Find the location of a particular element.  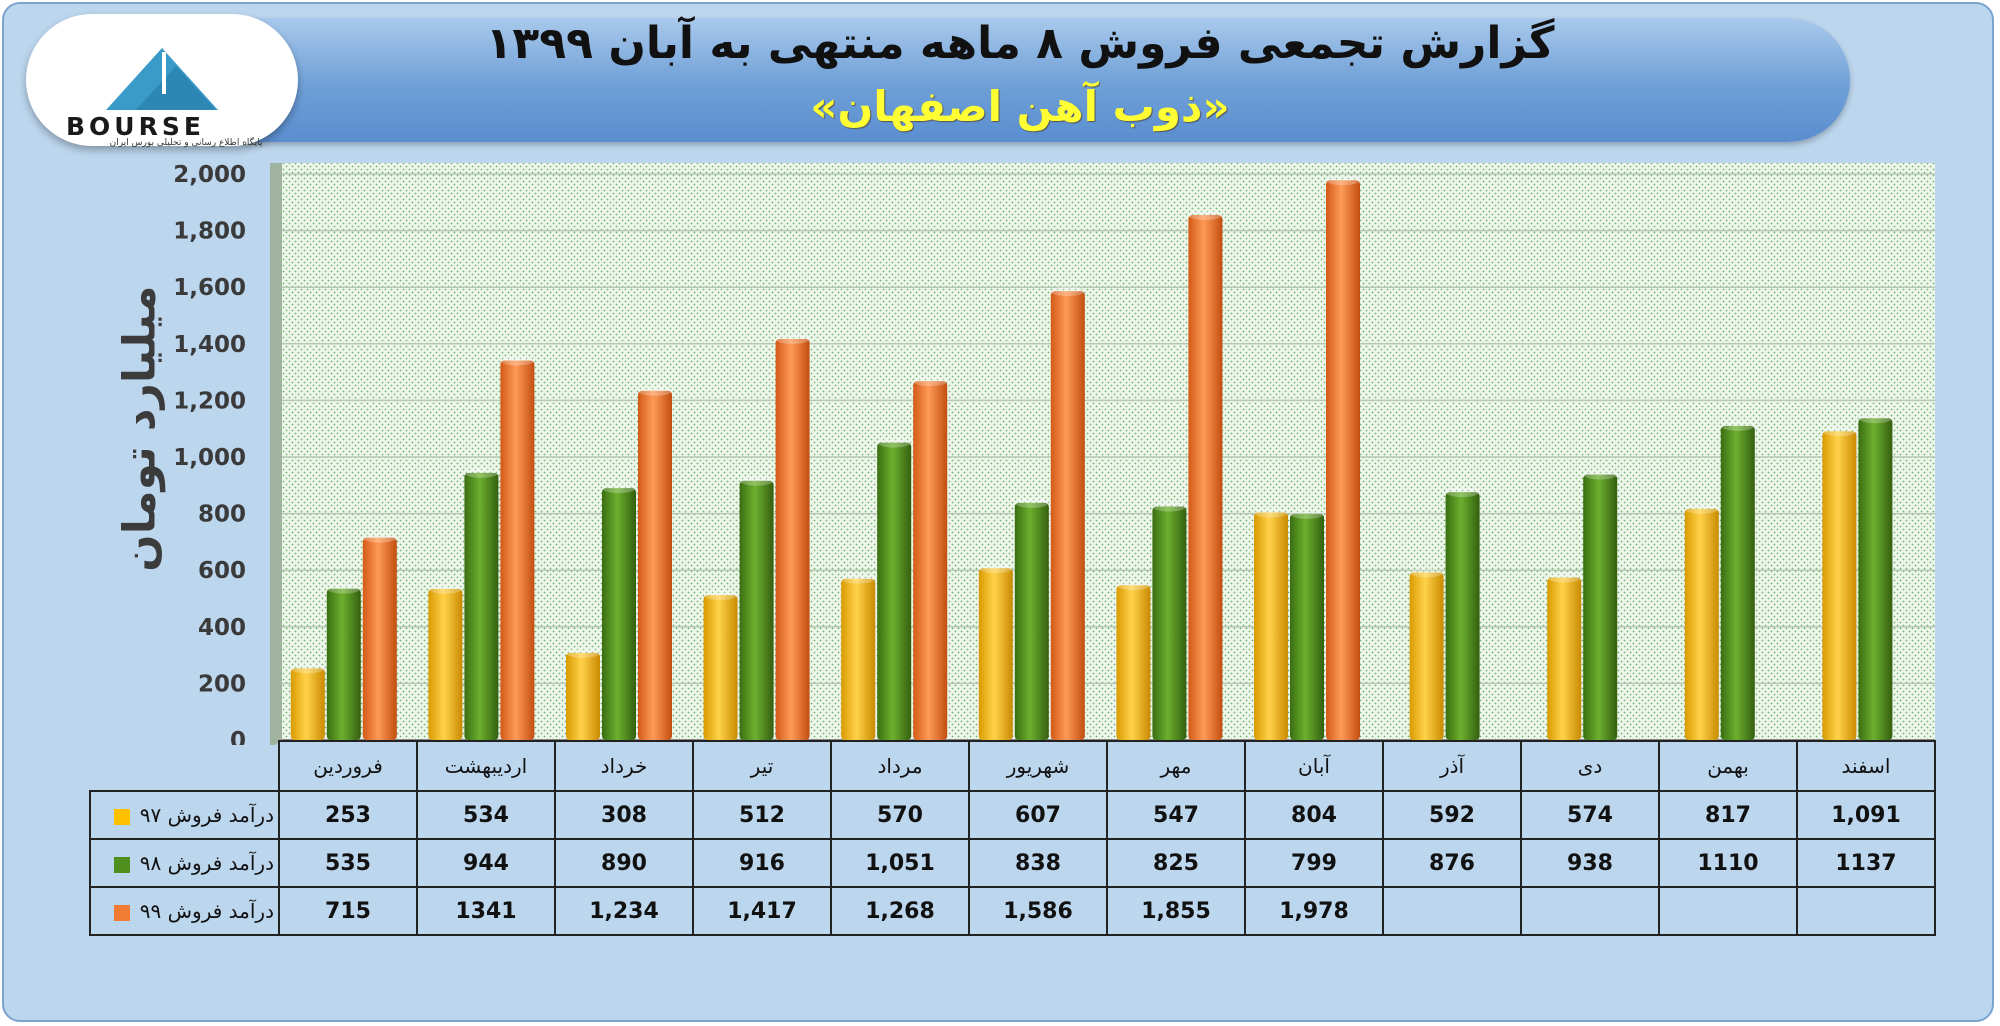

data-label: 944 is located at coordinates (486, 863).